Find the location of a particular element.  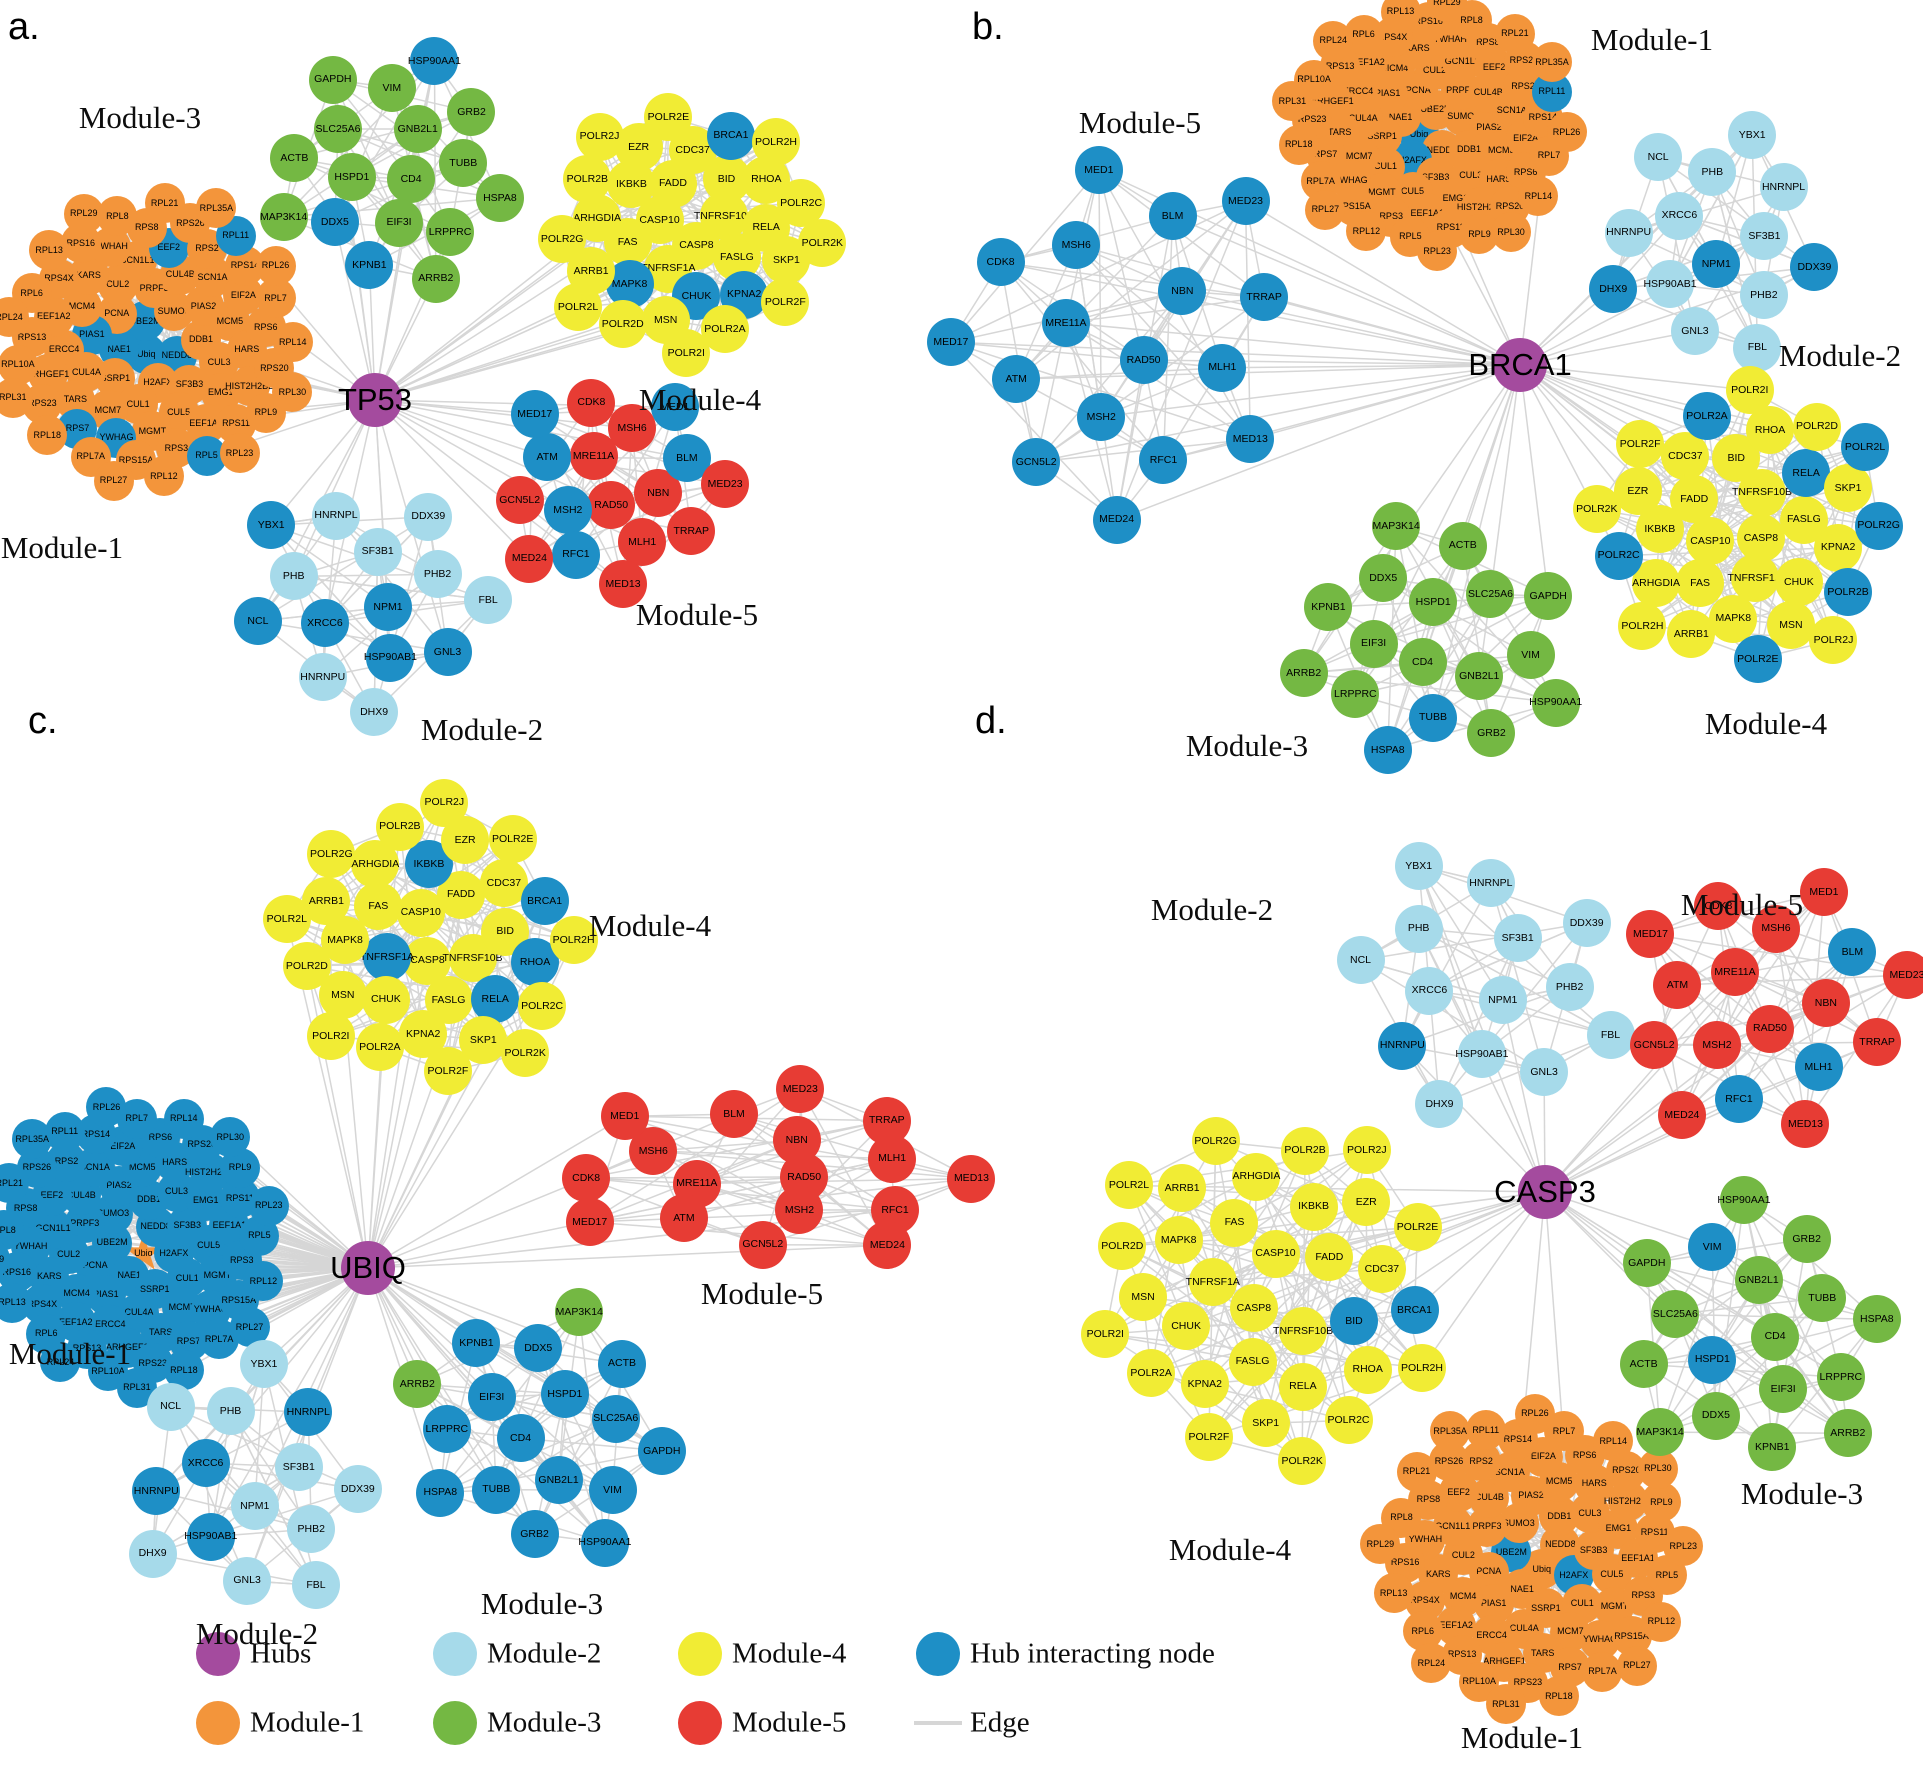

node-KPNB1: KPNB1 is located at coordinates (1328, 607).